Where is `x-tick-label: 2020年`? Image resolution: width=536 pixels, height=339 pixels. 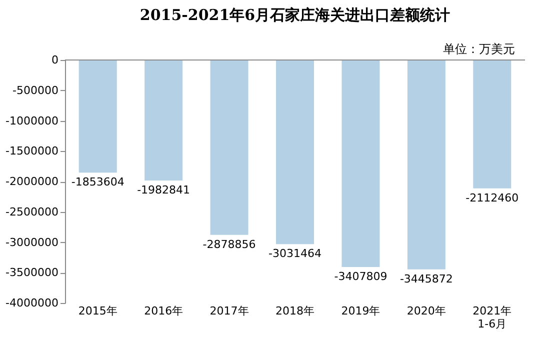
x-tick-label: 2020年 is located at coordinates (426, 311).